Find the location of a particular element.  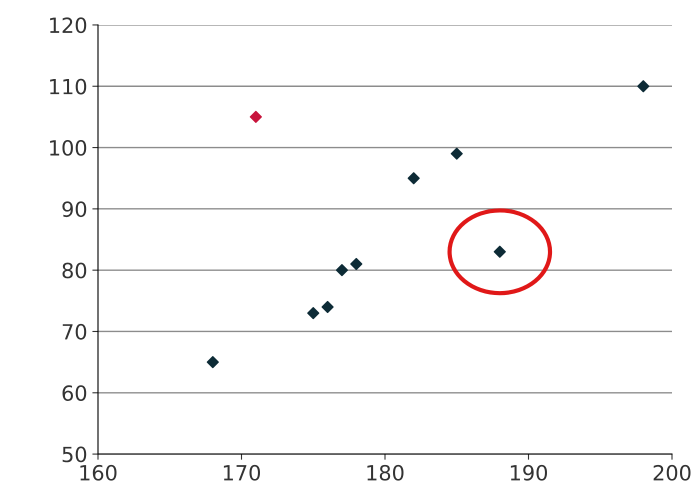

x-tick-label: 170 is located at coordinates (242, 472).